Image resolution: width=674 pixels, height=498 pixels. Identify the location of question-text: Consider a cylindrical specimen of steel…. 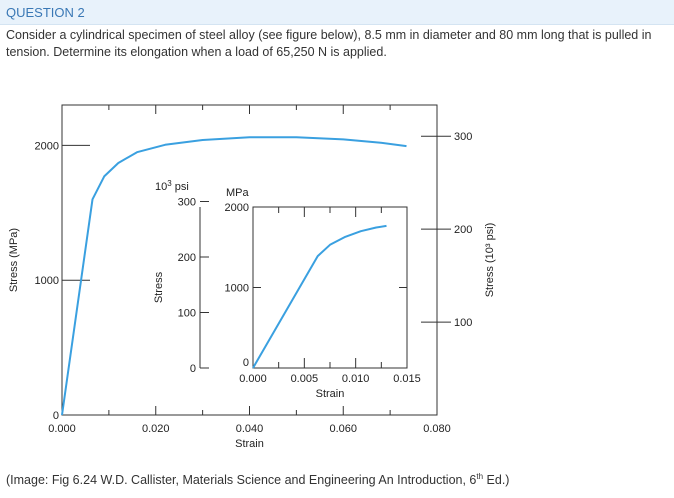
(329, 43).